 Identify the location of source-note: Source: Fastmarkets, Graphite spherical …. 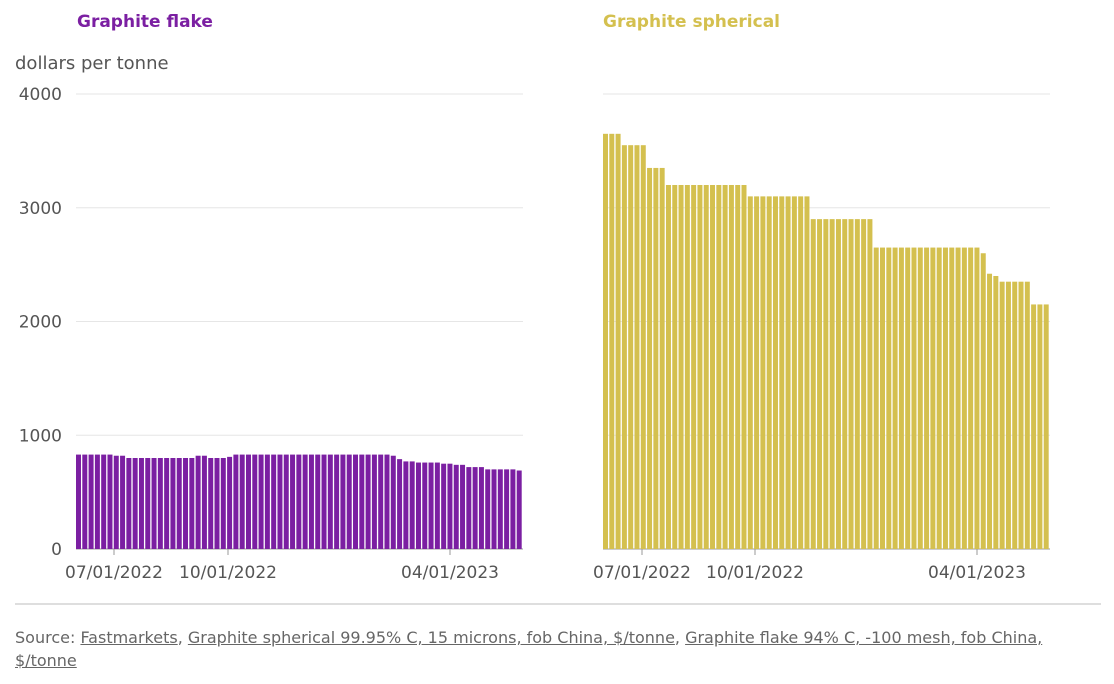
(529, 649).